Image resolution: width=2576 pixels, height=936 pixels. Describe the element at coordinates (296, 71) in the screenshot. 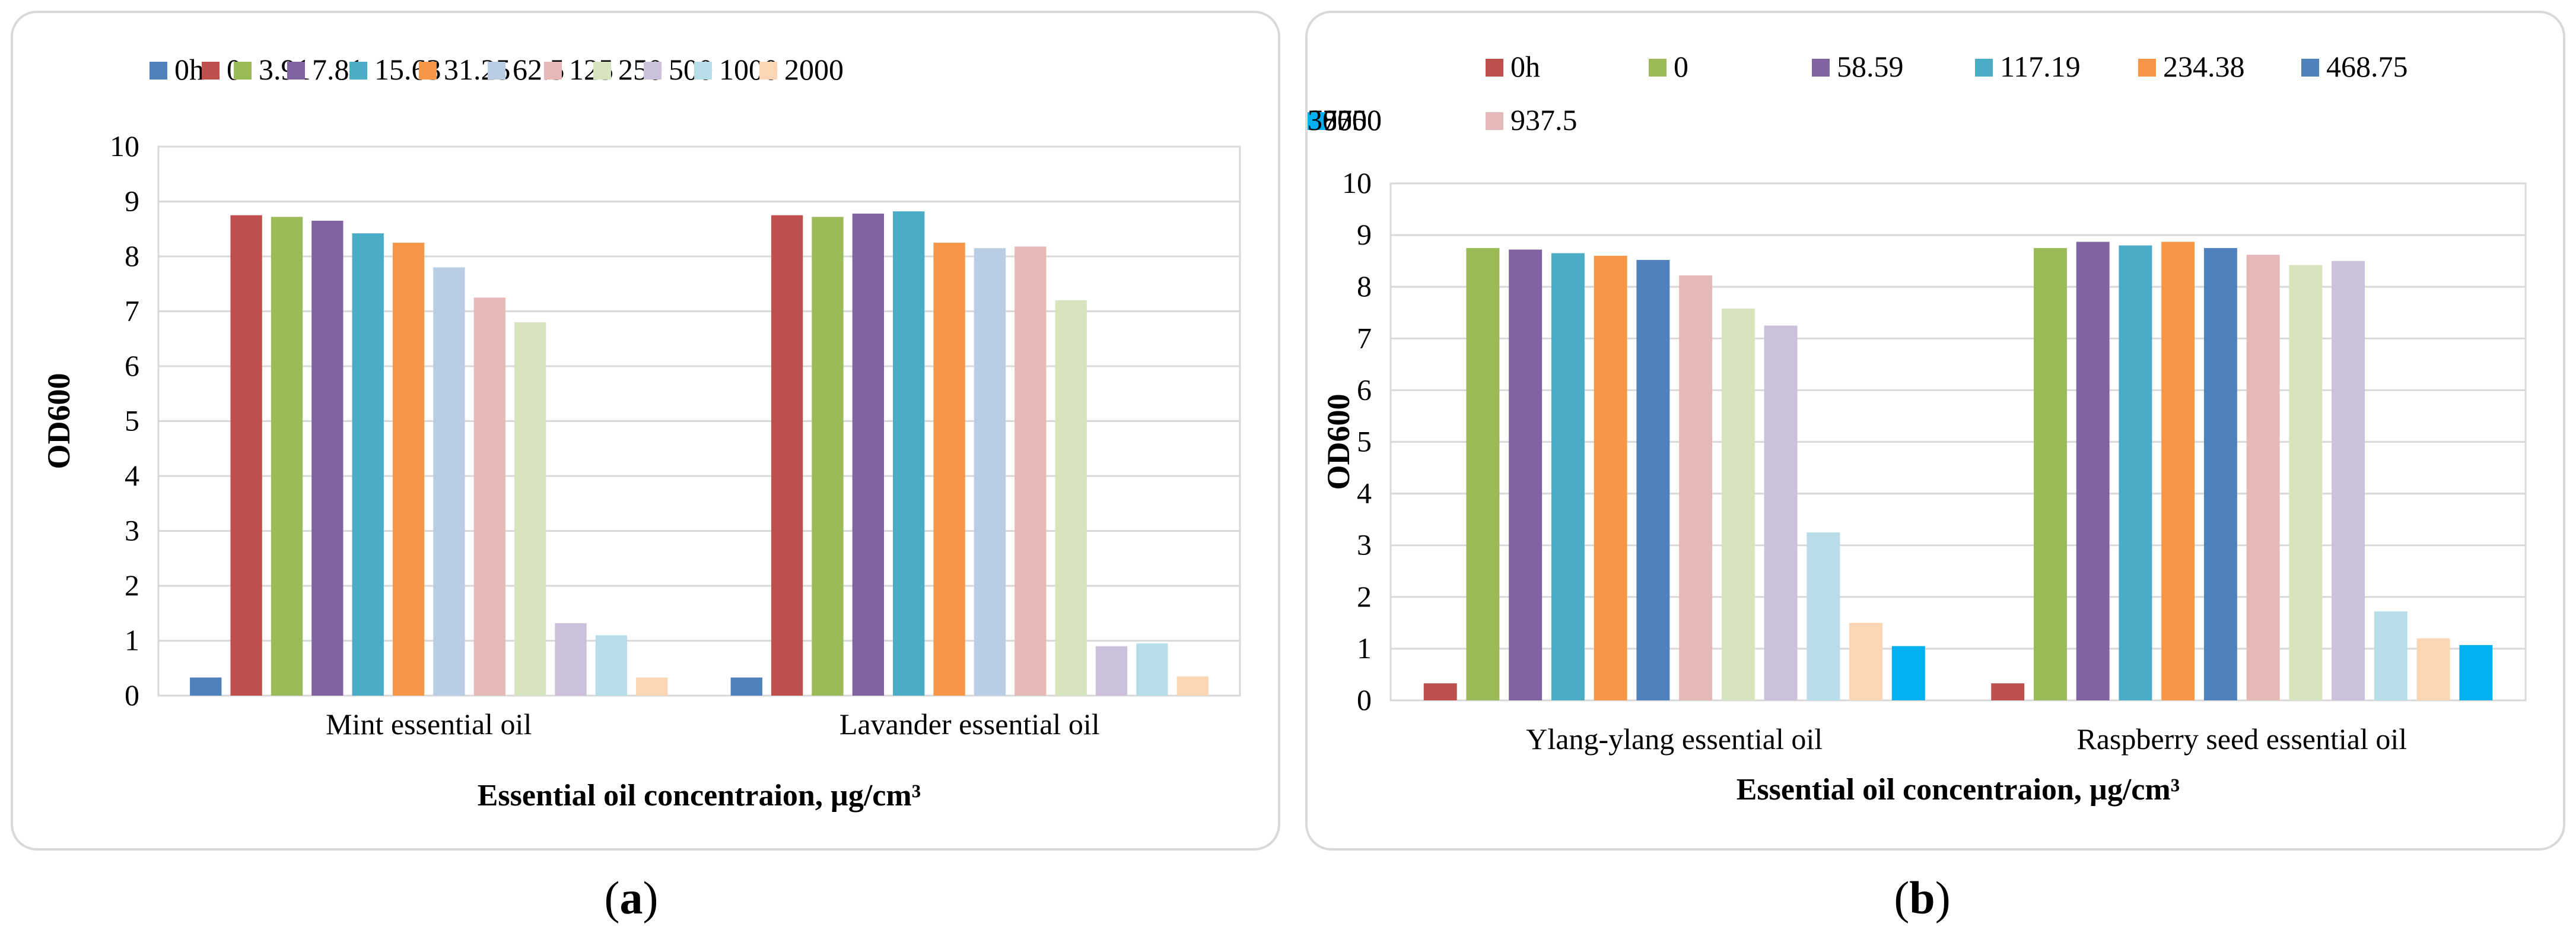

I see `legend-swatch-7.81` at that location.